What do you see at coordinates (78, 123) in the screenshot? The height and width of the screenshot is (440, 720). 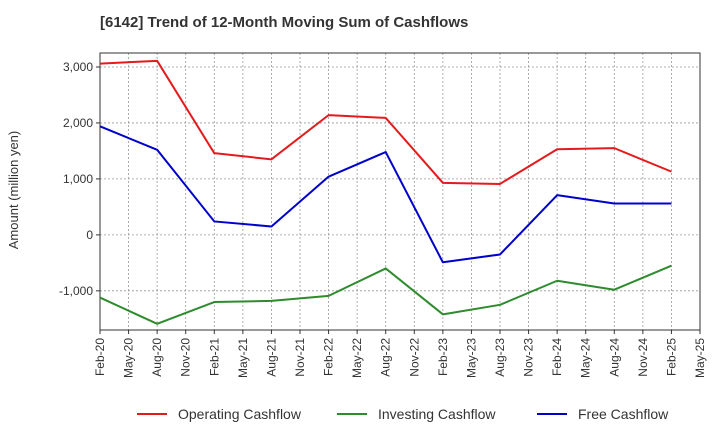 I see `y-tick-label: 2,000` at bounding box center [78, 123].